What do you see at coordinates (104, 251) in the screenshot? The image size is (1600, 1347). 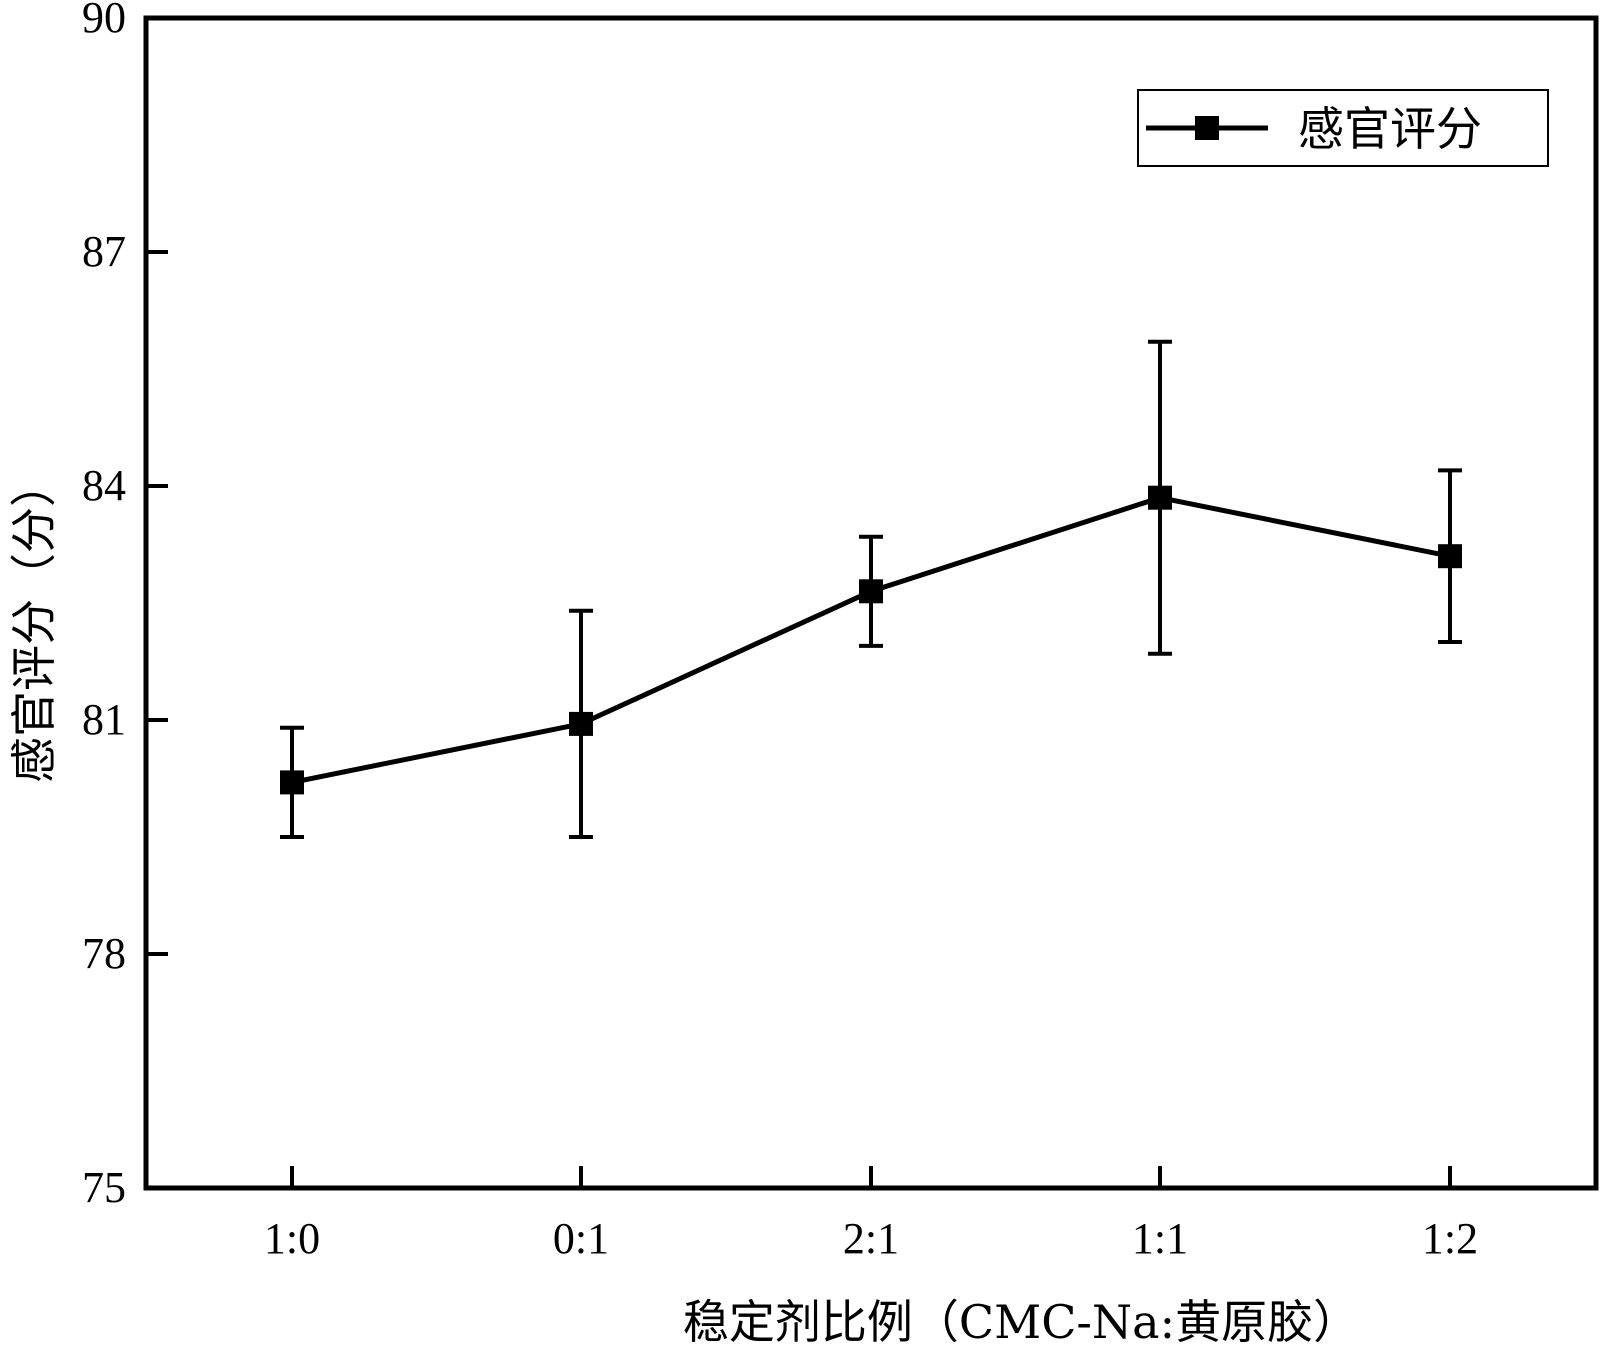 I see `y-tick-label: 87` at bounding box center [104, 251].